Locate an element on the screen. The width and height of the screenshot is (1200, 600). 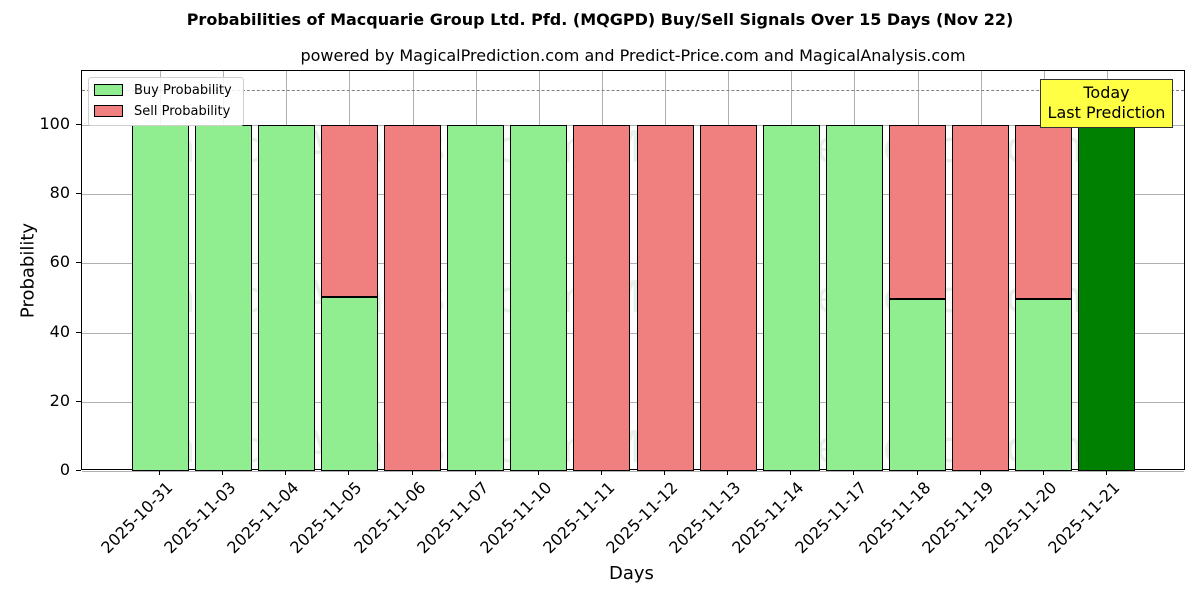
y-tick-label: 0 is located at coordinates (64, 469).